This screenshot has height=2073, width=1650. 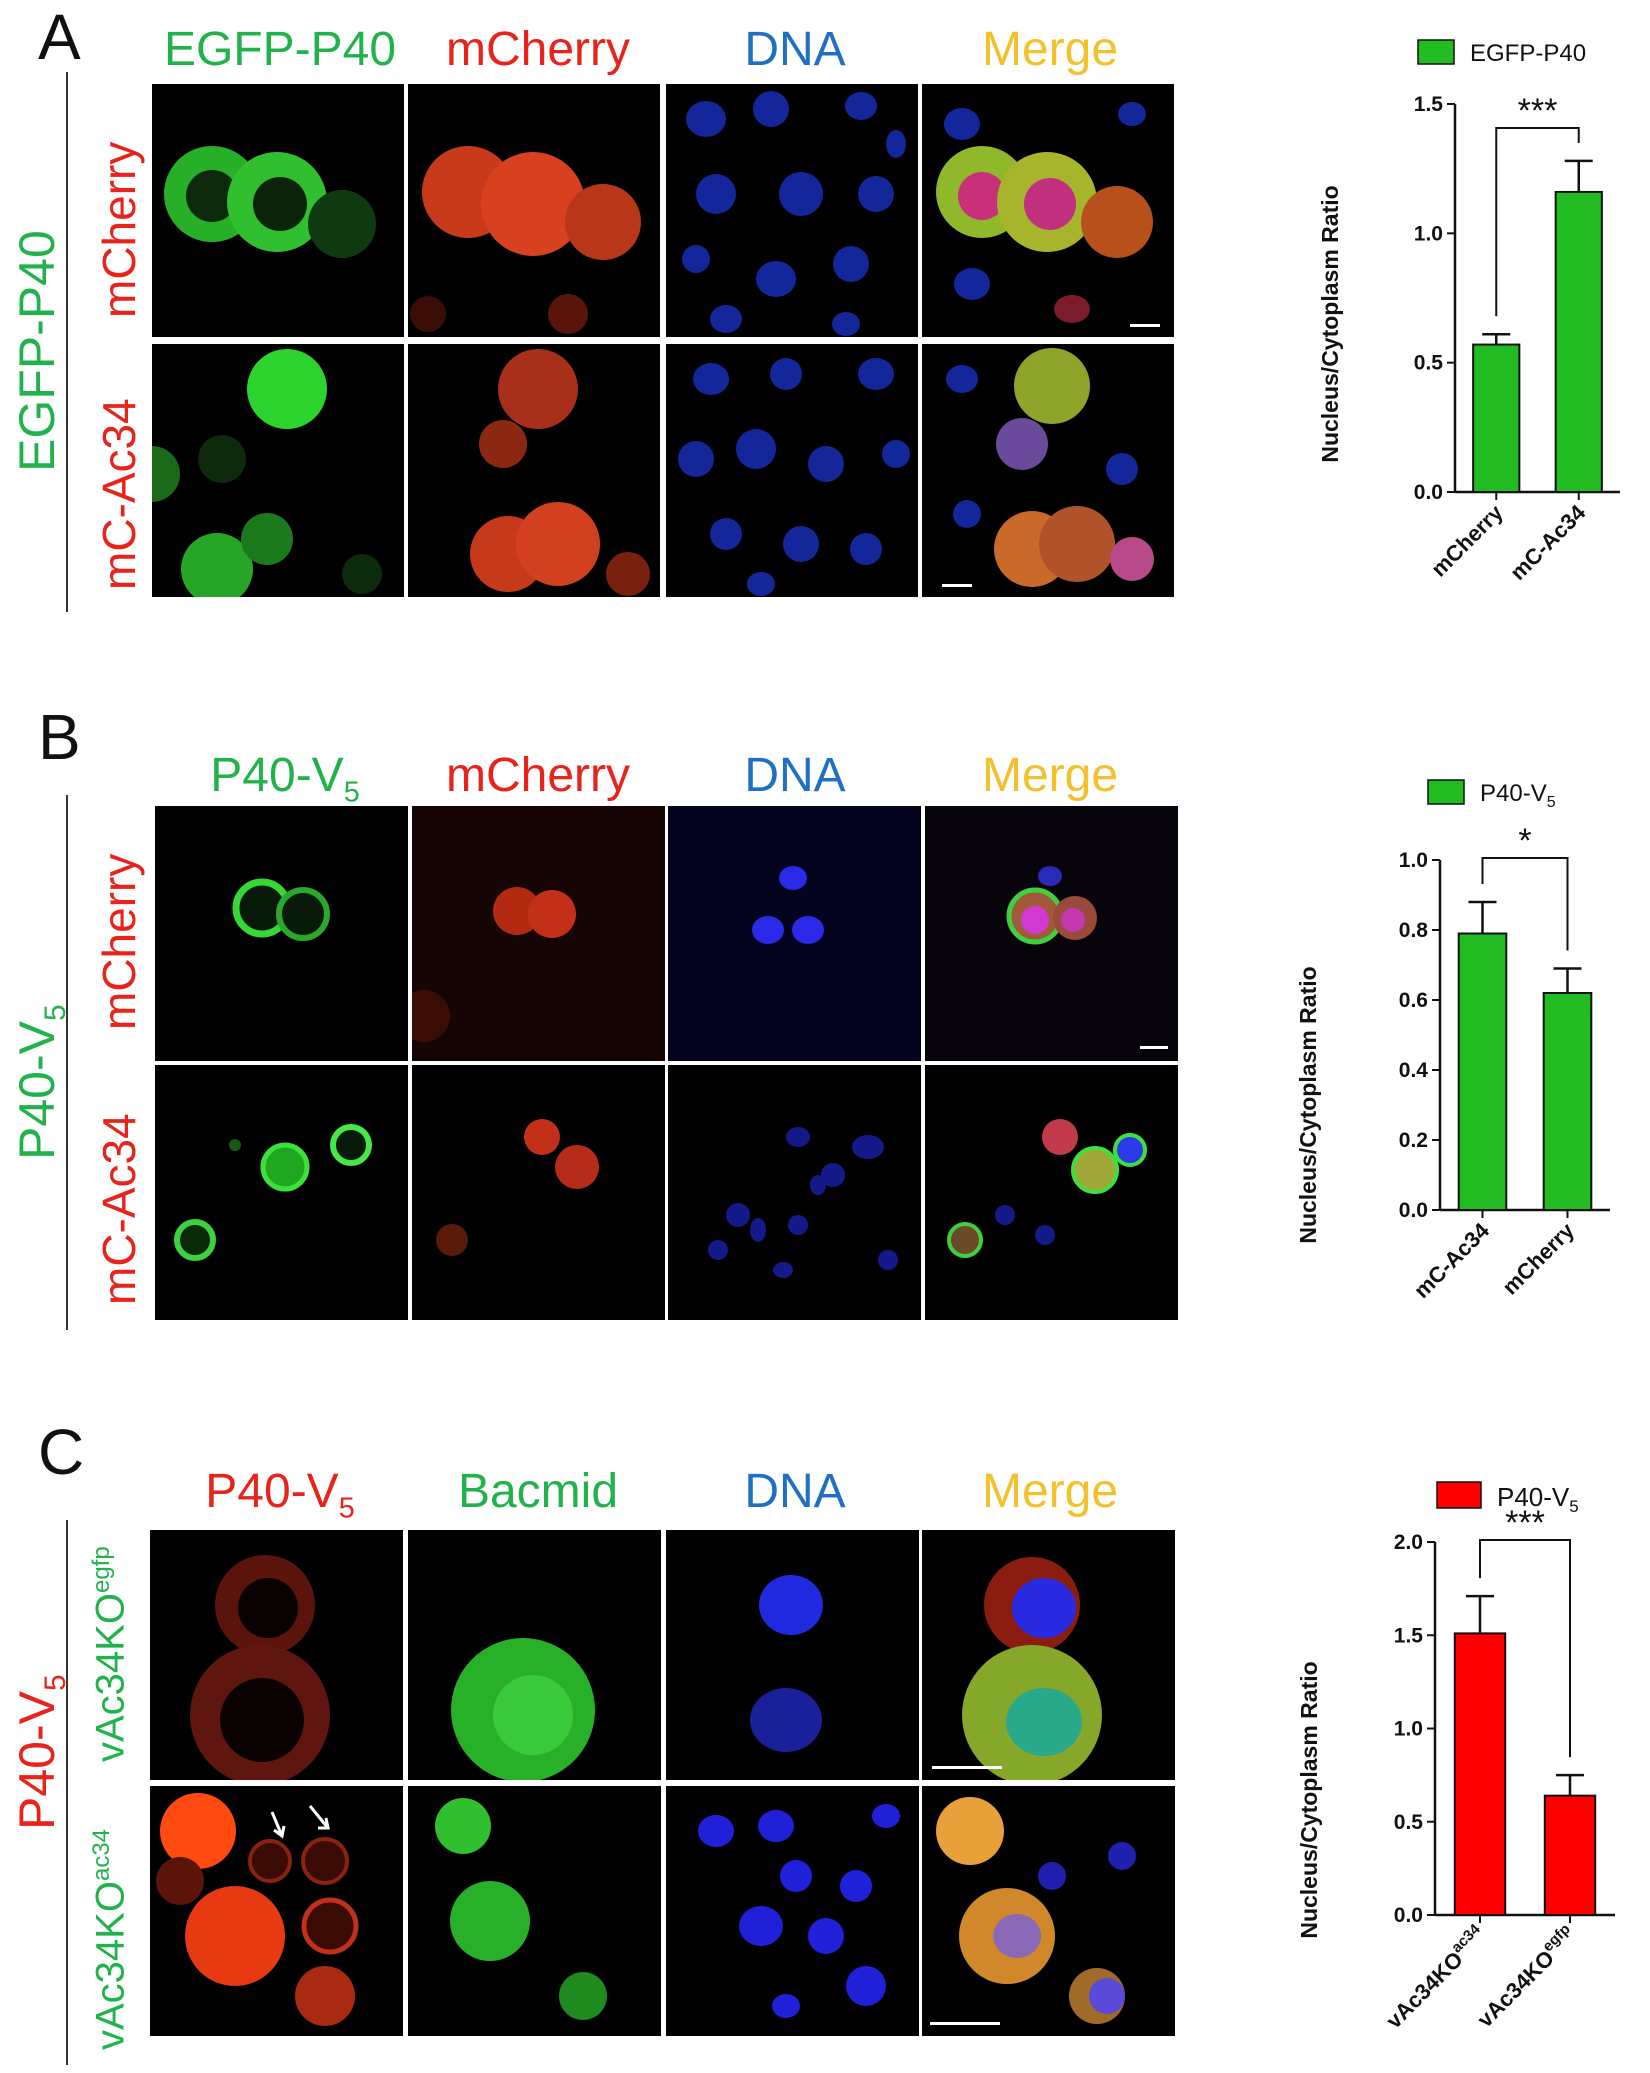 I want to click on micrograph-a-dna-mc-ac34, so click(x=792, y=470).